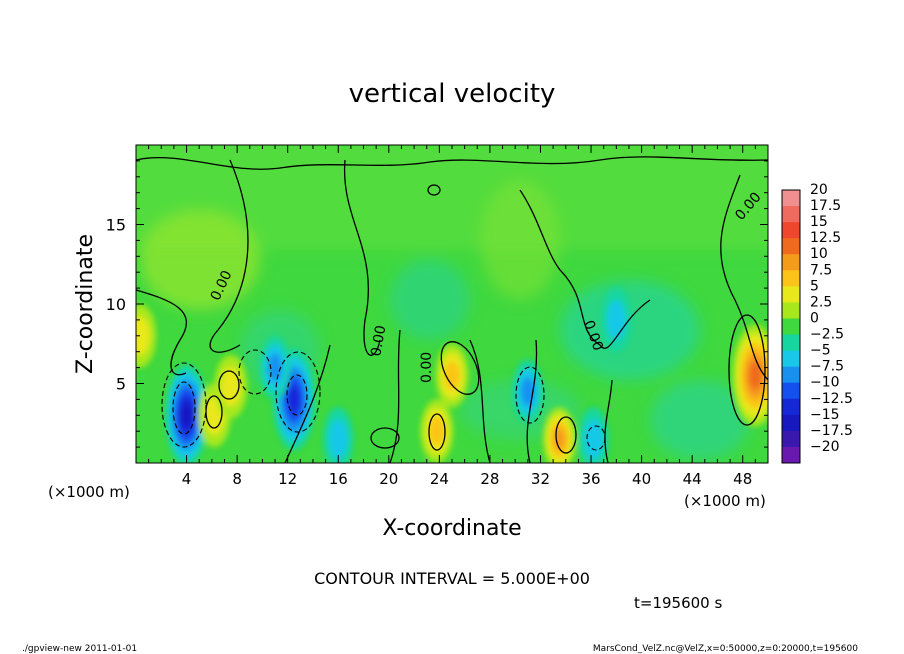  I want to click on colorbar-label: 5, so click(814, 286).